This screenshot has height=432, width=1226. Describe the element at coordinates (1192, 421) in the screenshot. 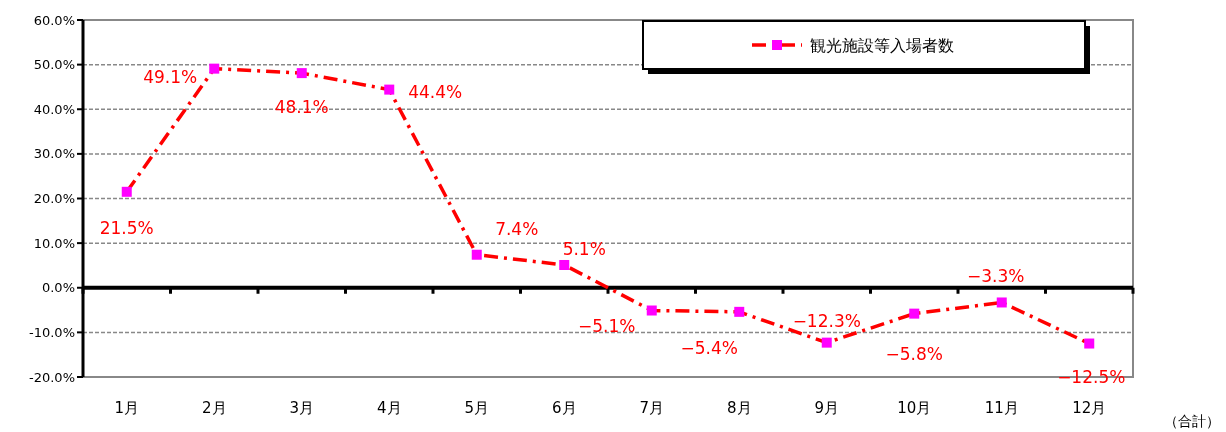

I see `text: （合計）` at that location.